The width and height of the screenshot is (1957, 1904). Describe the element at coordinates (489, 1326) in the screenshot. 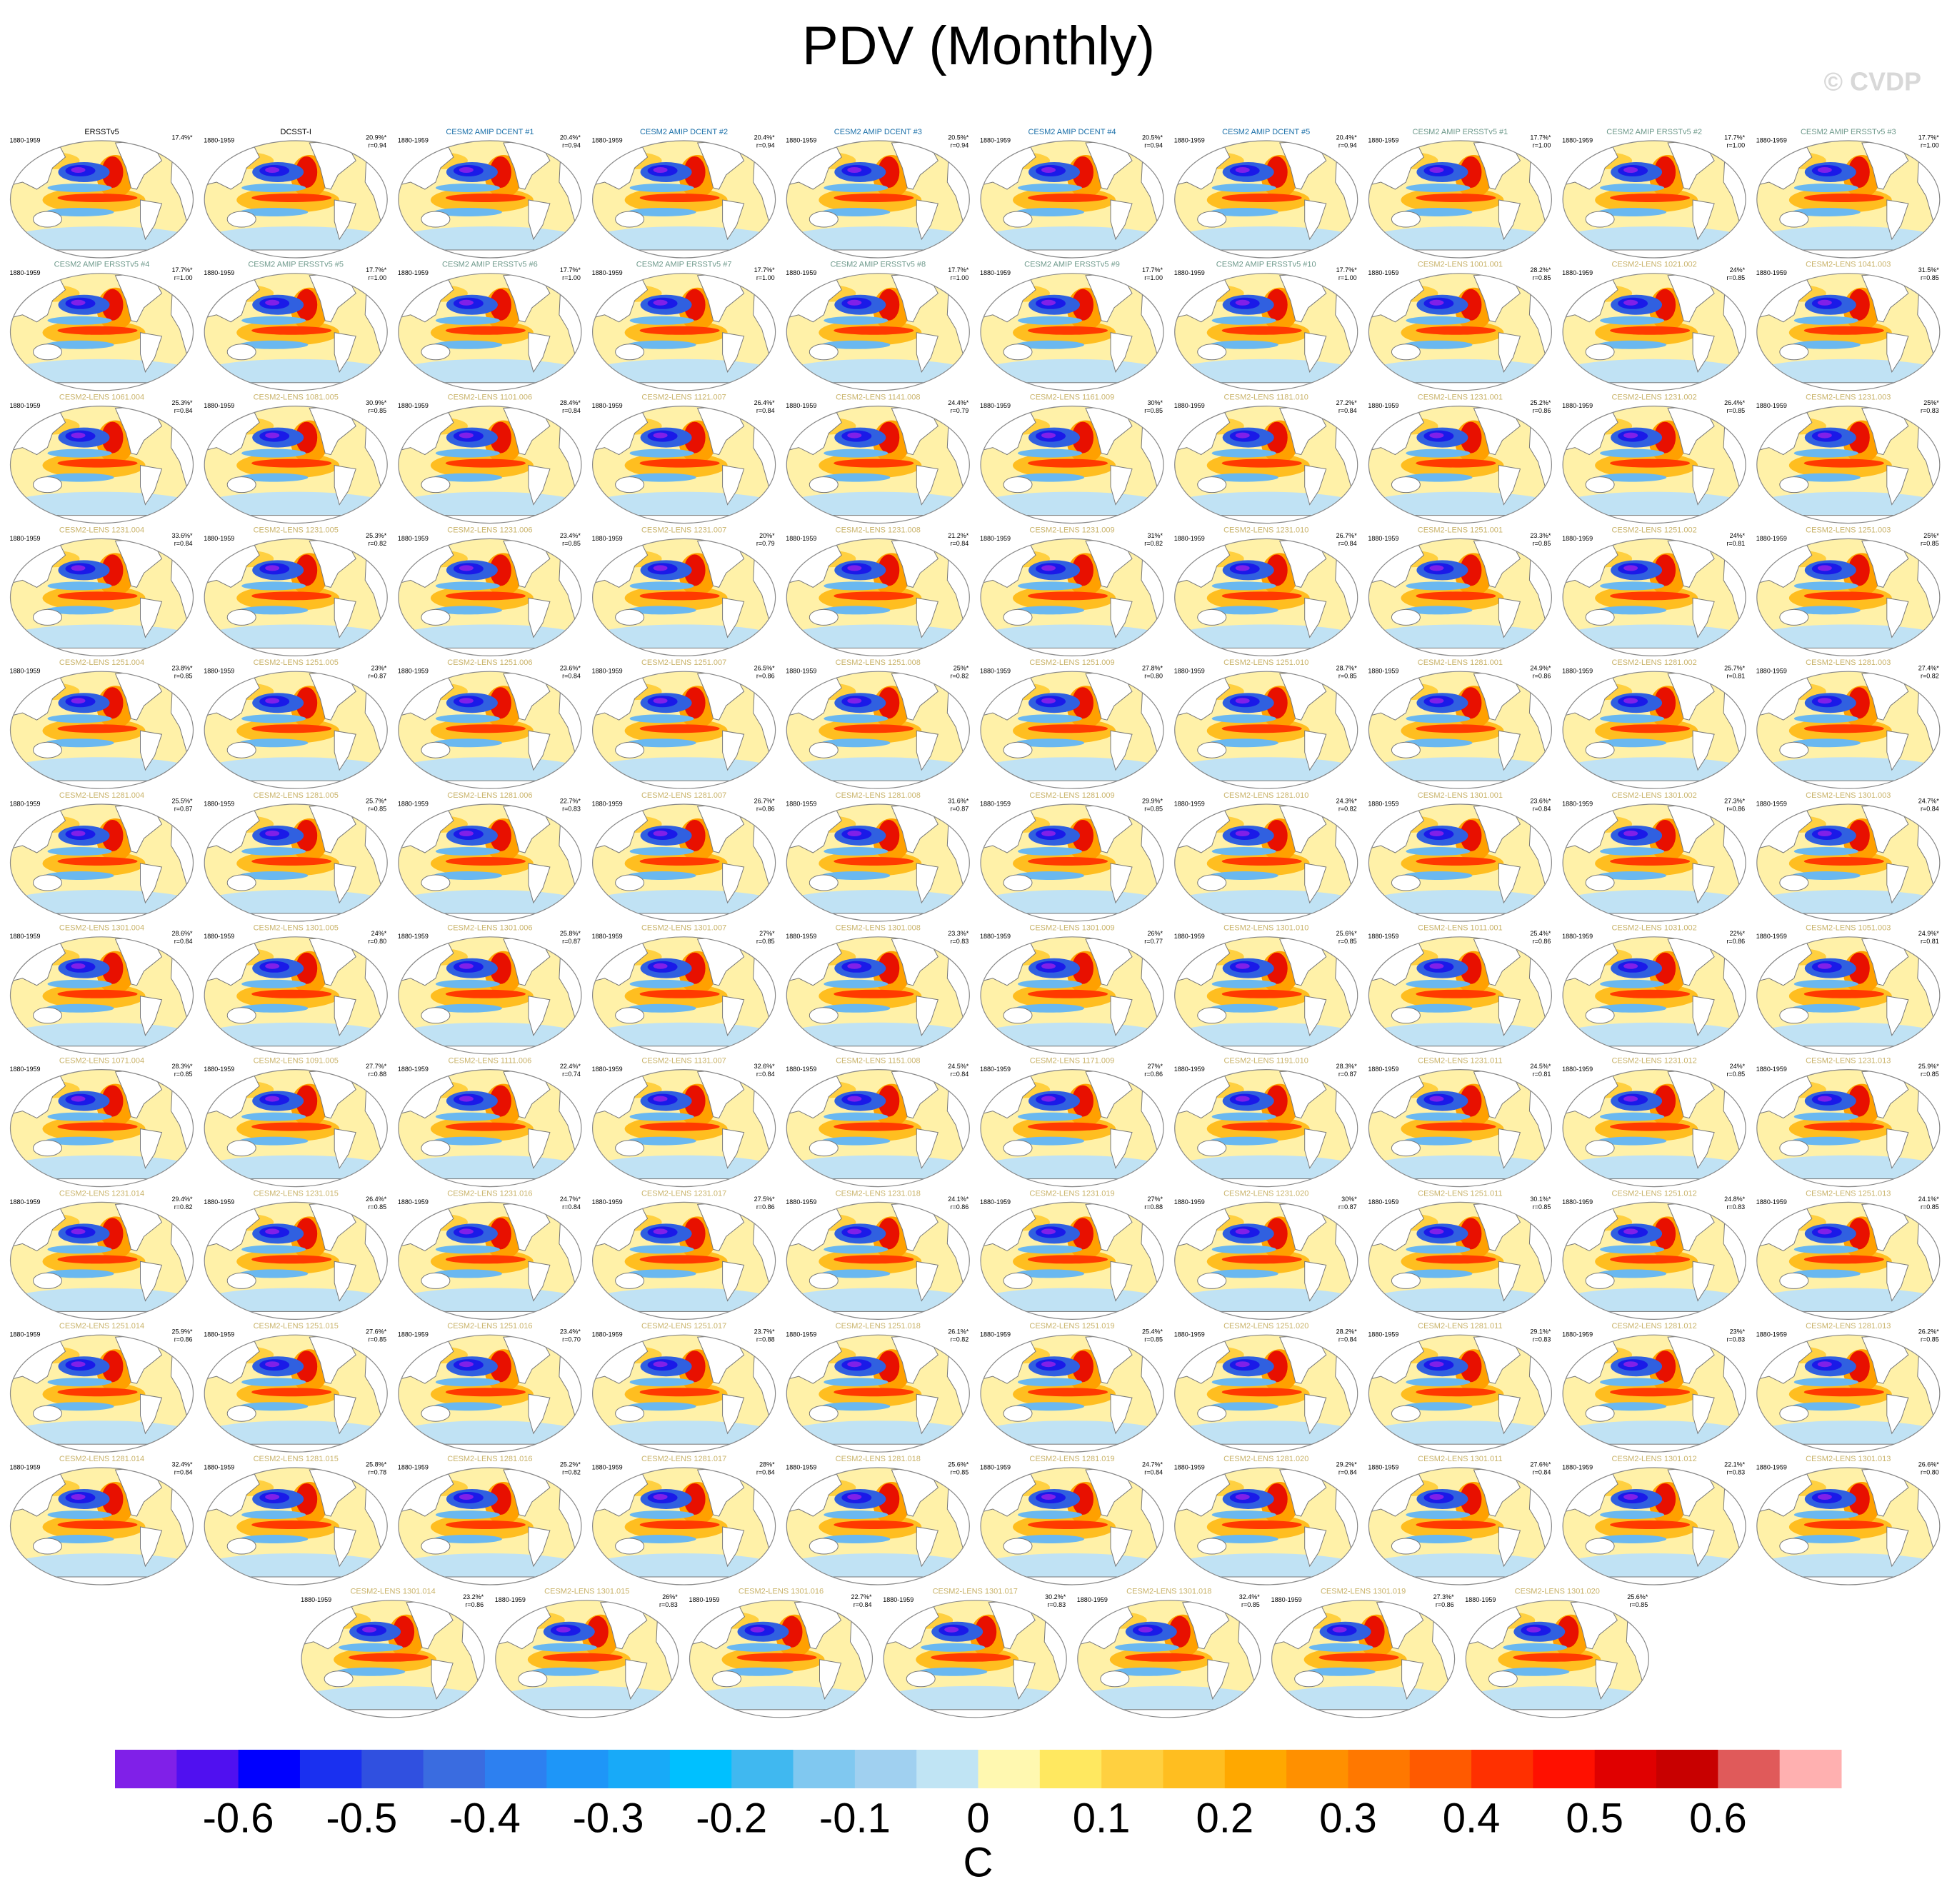

I see `panel-title: CESM2-LENS 1251.016` at that location.